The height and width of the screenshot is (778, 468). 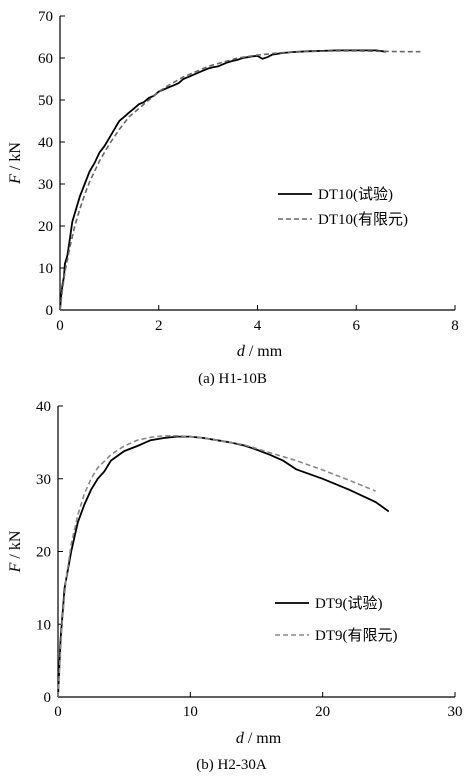 I want to click on legend-label: DT10(试验), so click(x=355, y=194).